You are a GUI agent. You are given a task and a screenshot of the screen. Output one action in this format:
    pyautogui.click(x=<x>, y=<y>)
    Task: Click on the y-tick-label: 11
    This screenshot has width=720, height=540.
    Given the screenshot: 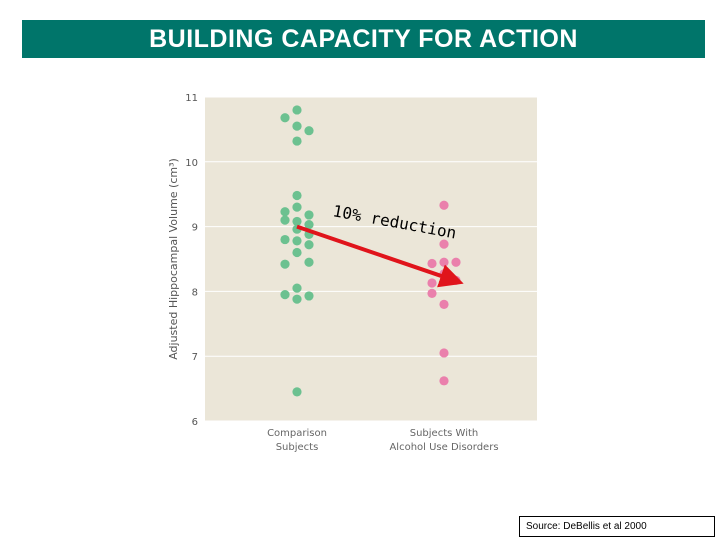 What is the action you would take?
    pyautogui.click(x=191, y=98)
    